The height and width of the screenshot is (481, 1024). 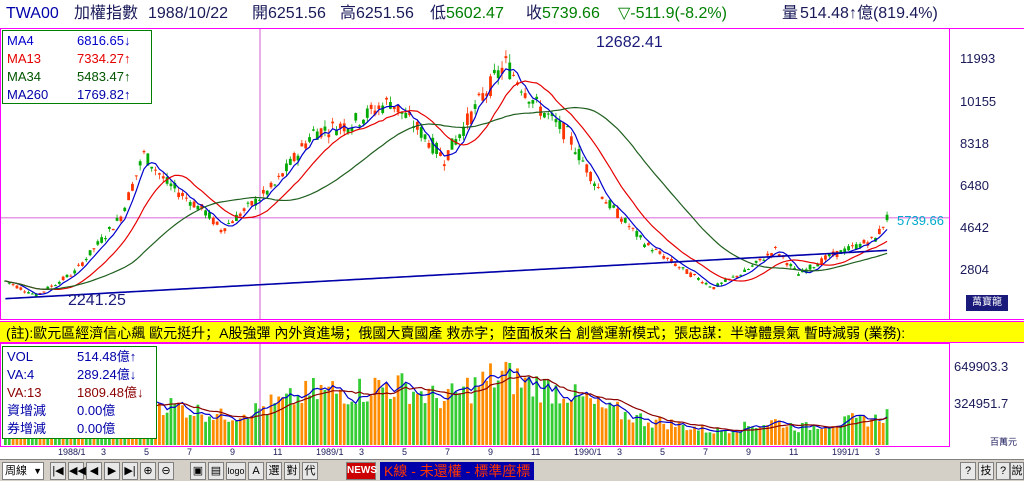 I want to click on ma34-label: MA34, so click(x=24, y=76).